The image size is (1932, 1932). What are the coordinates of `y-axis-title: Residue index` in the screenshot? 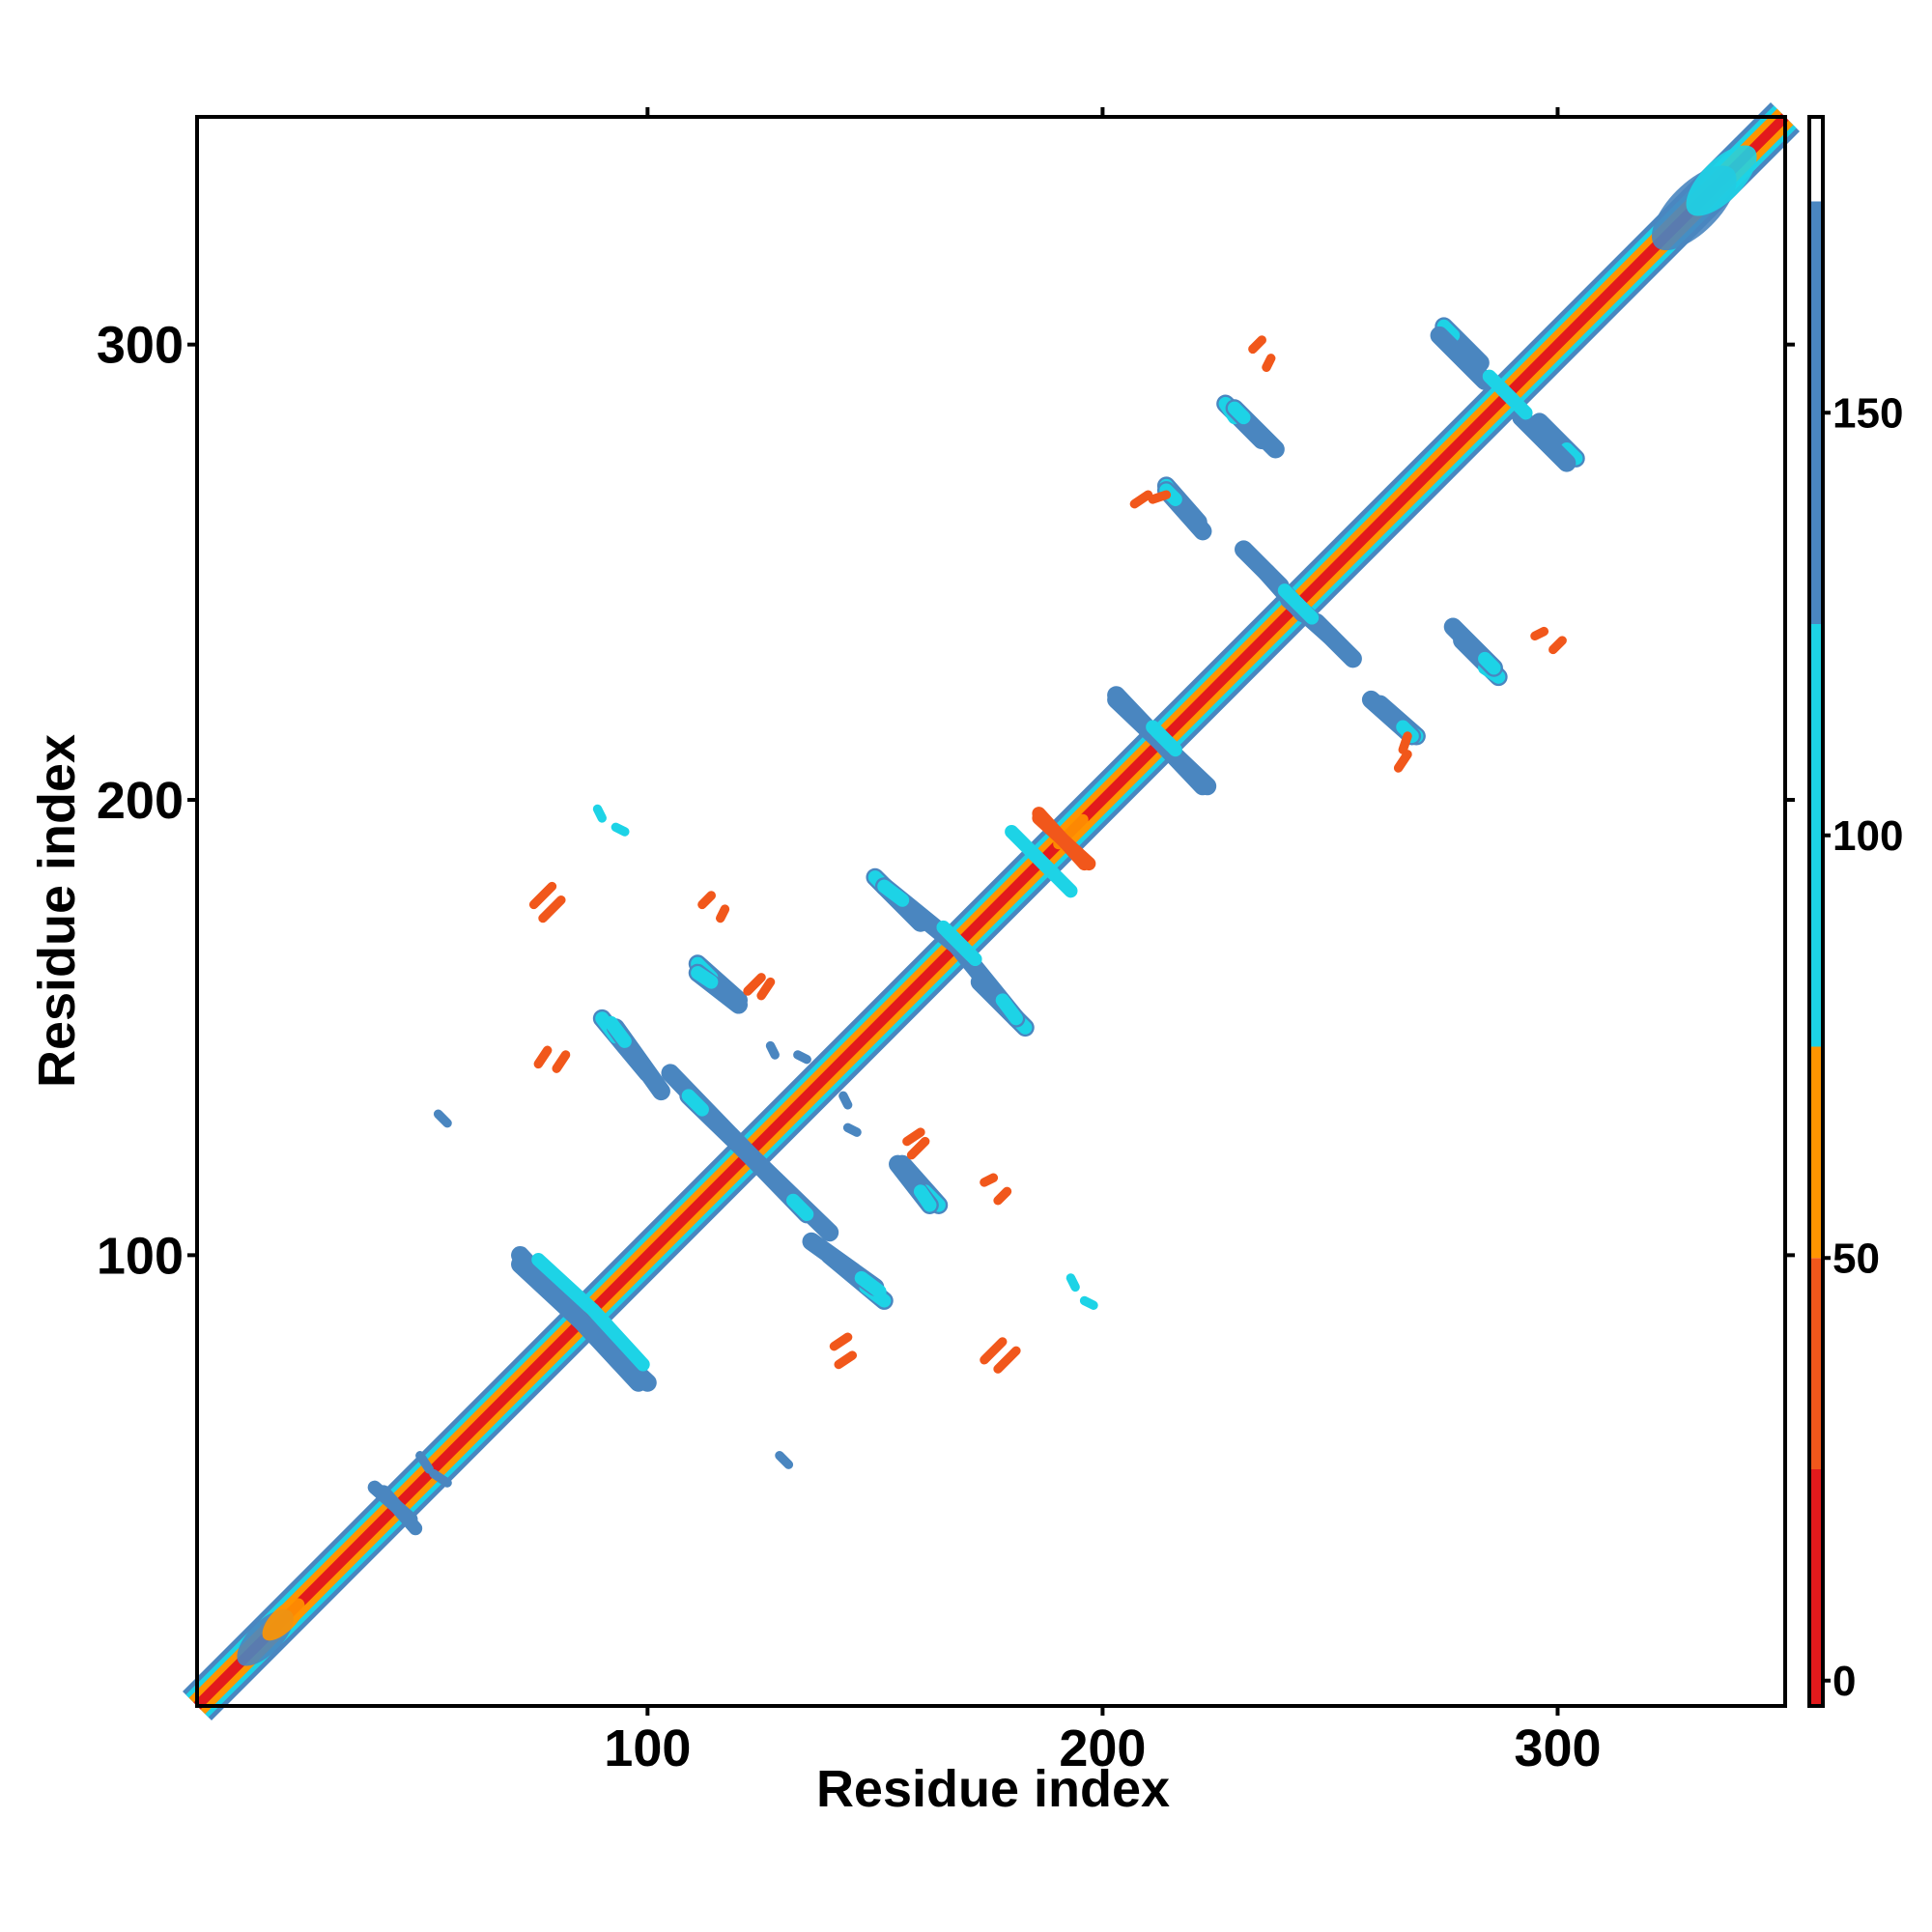 It's located at (57, 911).